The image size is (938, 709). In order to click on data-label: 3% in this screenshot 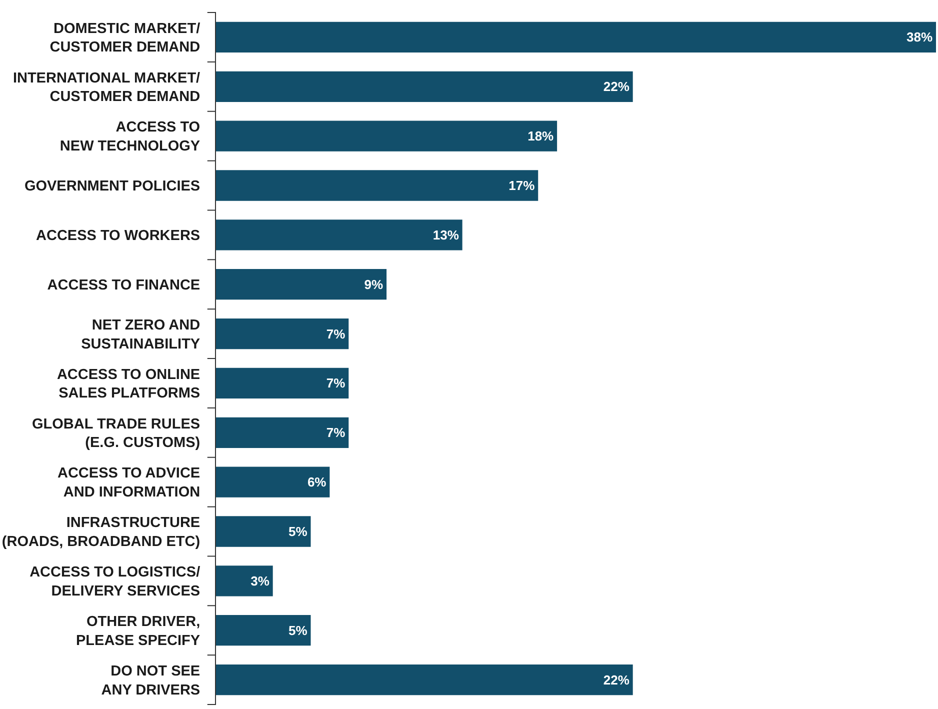, I will do `click(260, 580)`.